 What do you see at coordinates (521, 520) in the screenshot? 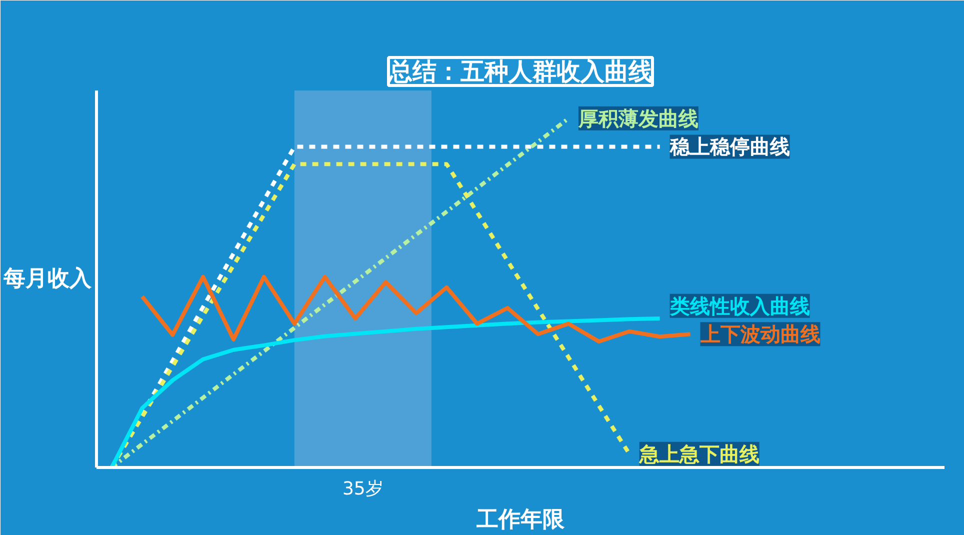
I see `x-axis-title: 工作年限` at bounding box center [521, 520].